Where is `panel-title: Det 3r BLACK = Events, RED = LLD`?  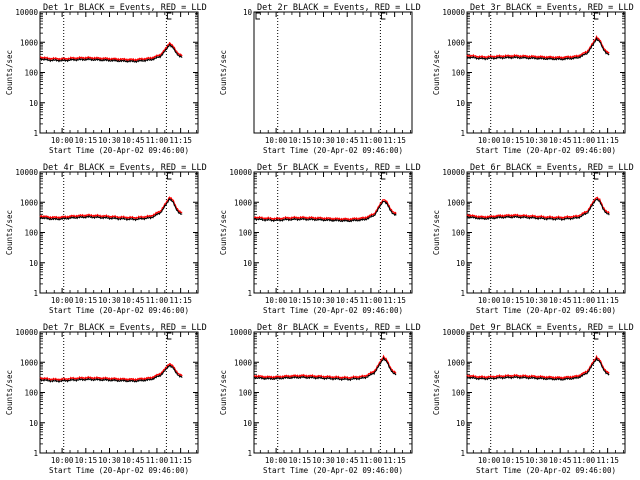 panel-title: Det 3r BLACK = Events, RED = LLD is located at coordinates (552, 8).